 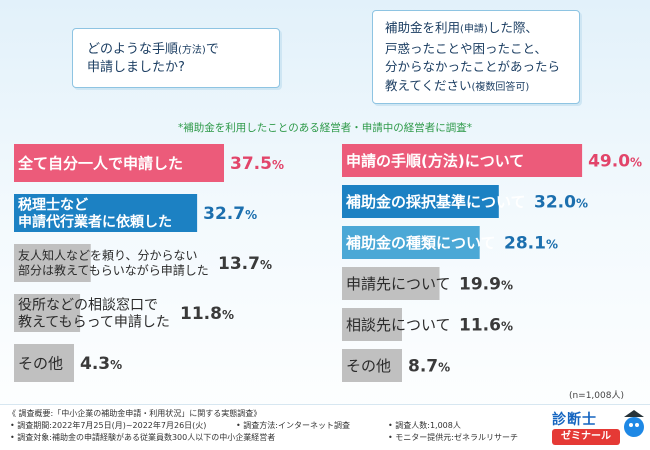 What do you see at coordinates (293, 425) in the screenshot?
I see `footer-method: • 調査方法:インターネット調査` at bounding box center [293, 425].